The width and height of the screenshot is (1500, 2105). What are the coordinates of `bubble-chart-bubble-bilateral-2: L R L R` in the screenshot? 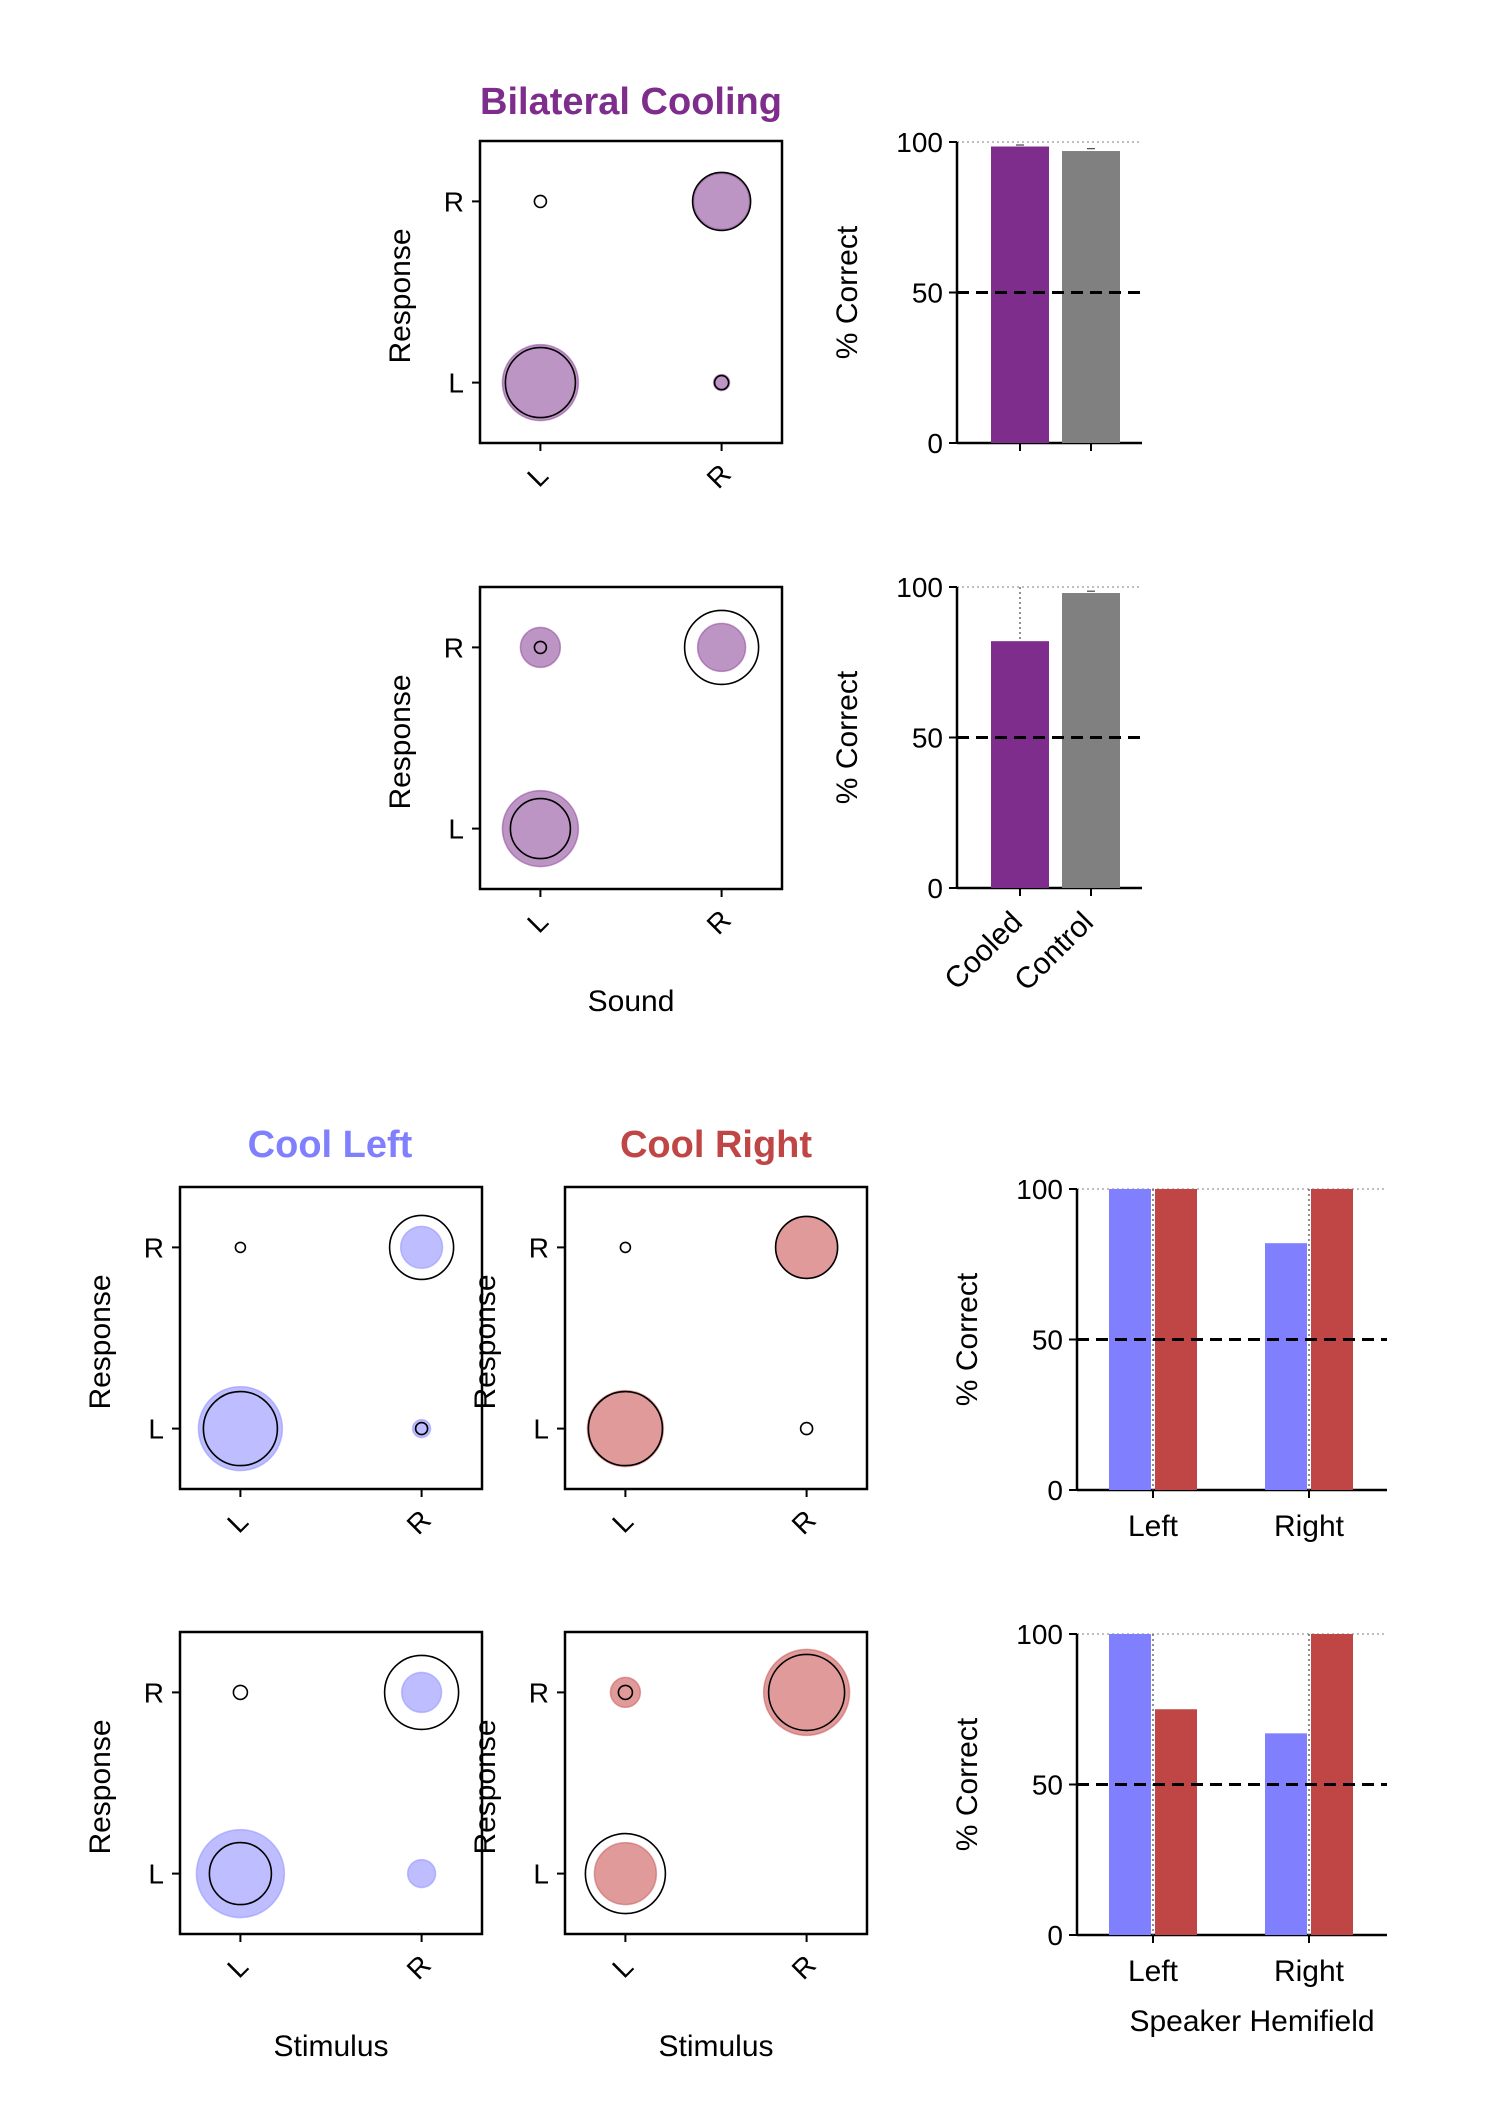 It's located at (614, 762).